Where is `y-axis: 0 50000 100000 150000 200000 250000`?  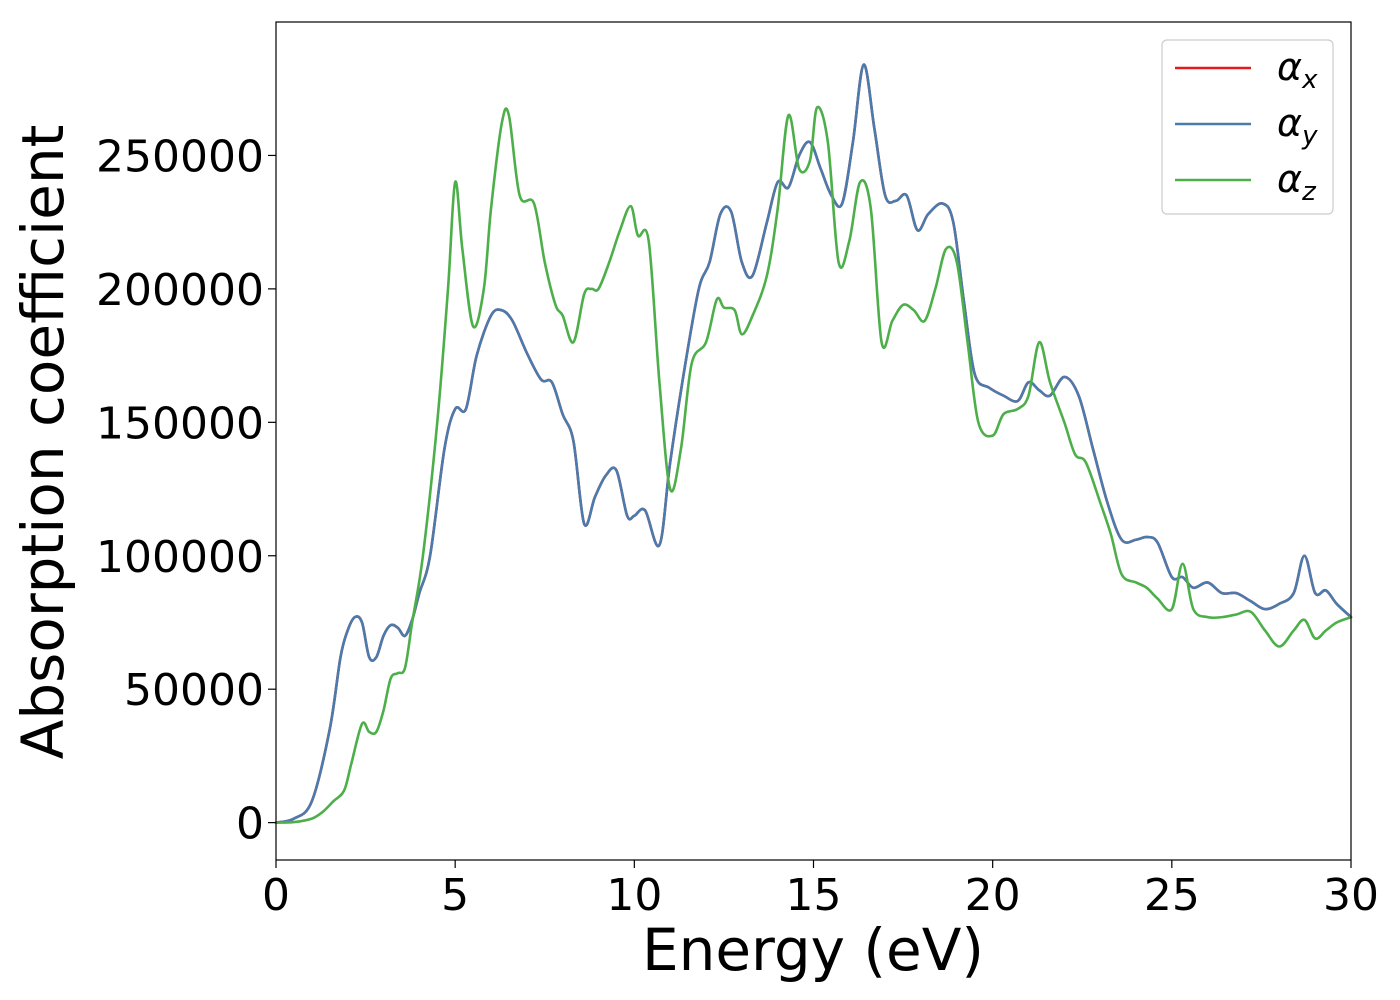
y-axis: 0 50000 100000 150000 200000 250000 is located at coordinates (186, 490).